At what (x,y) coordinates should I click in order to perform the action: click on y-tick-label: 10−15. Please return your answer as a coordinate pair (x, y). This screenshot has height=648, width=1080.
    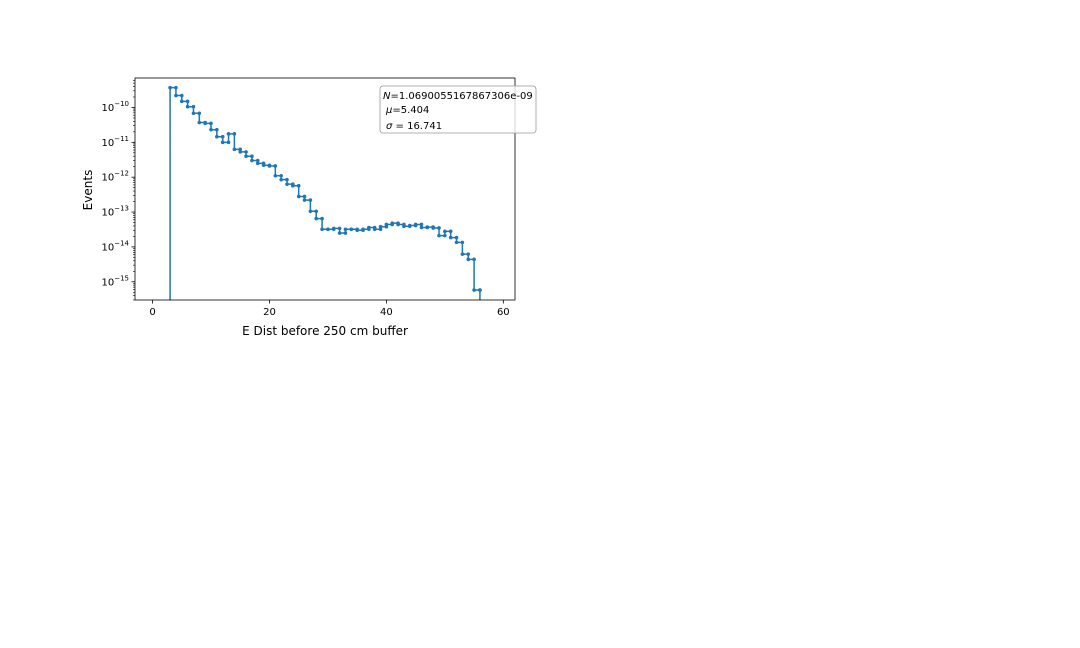
    Looking at the image, I should click on (115, 281).